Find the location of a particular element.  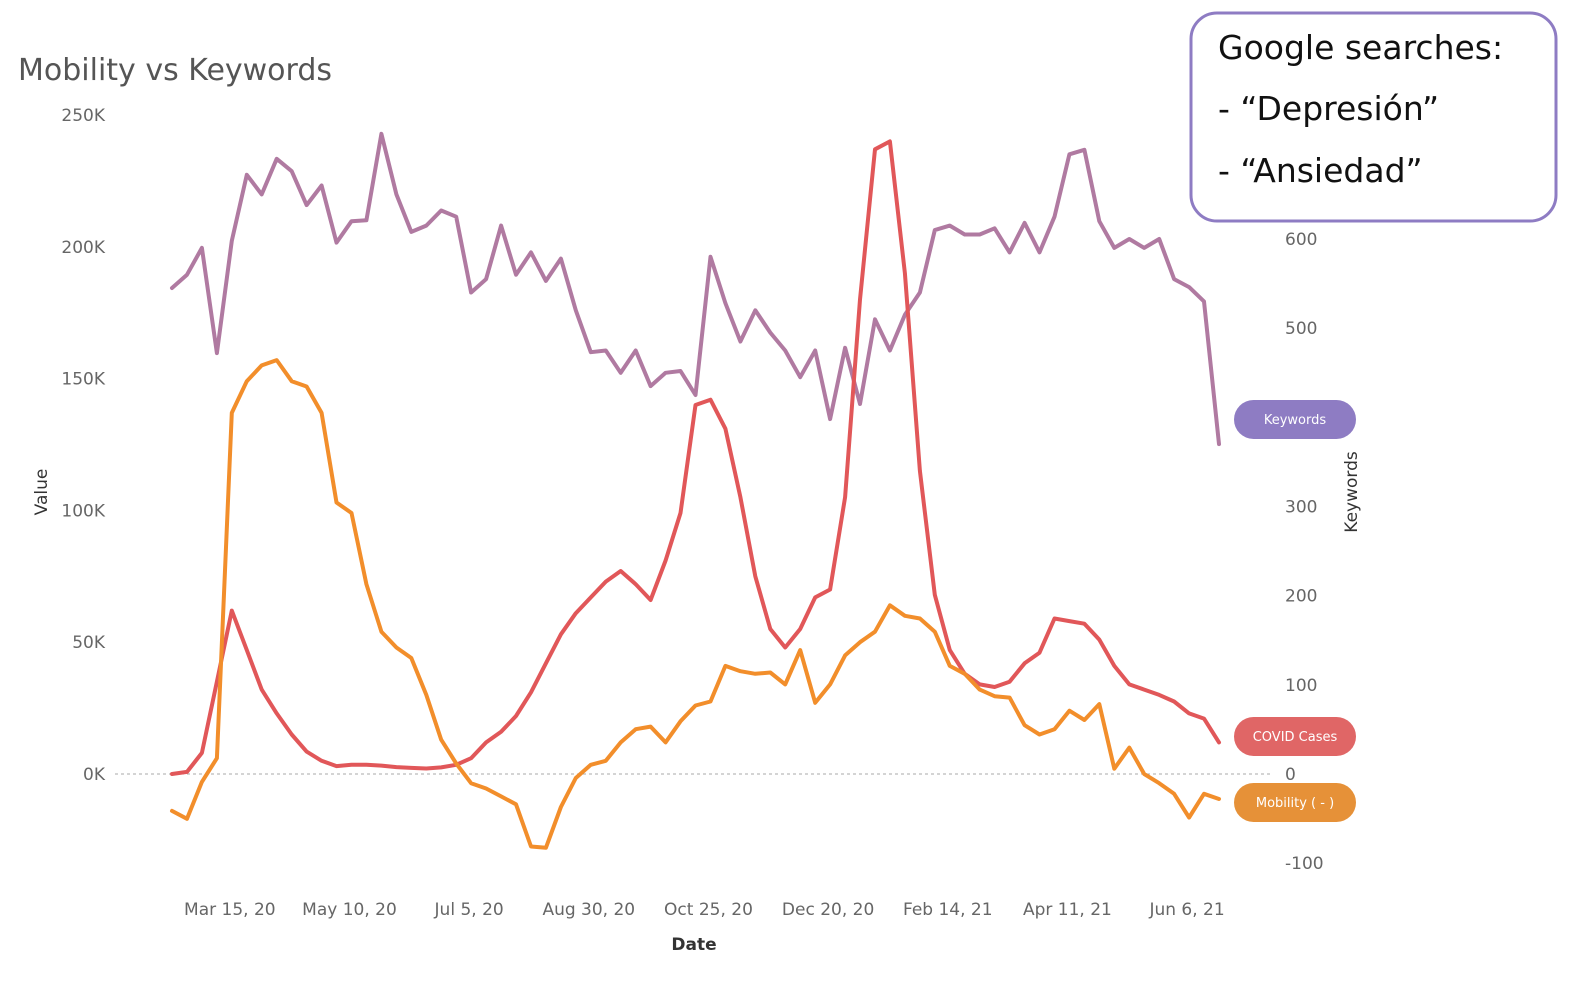

y-tick-label: 0K is located at coordinates (94, 775).